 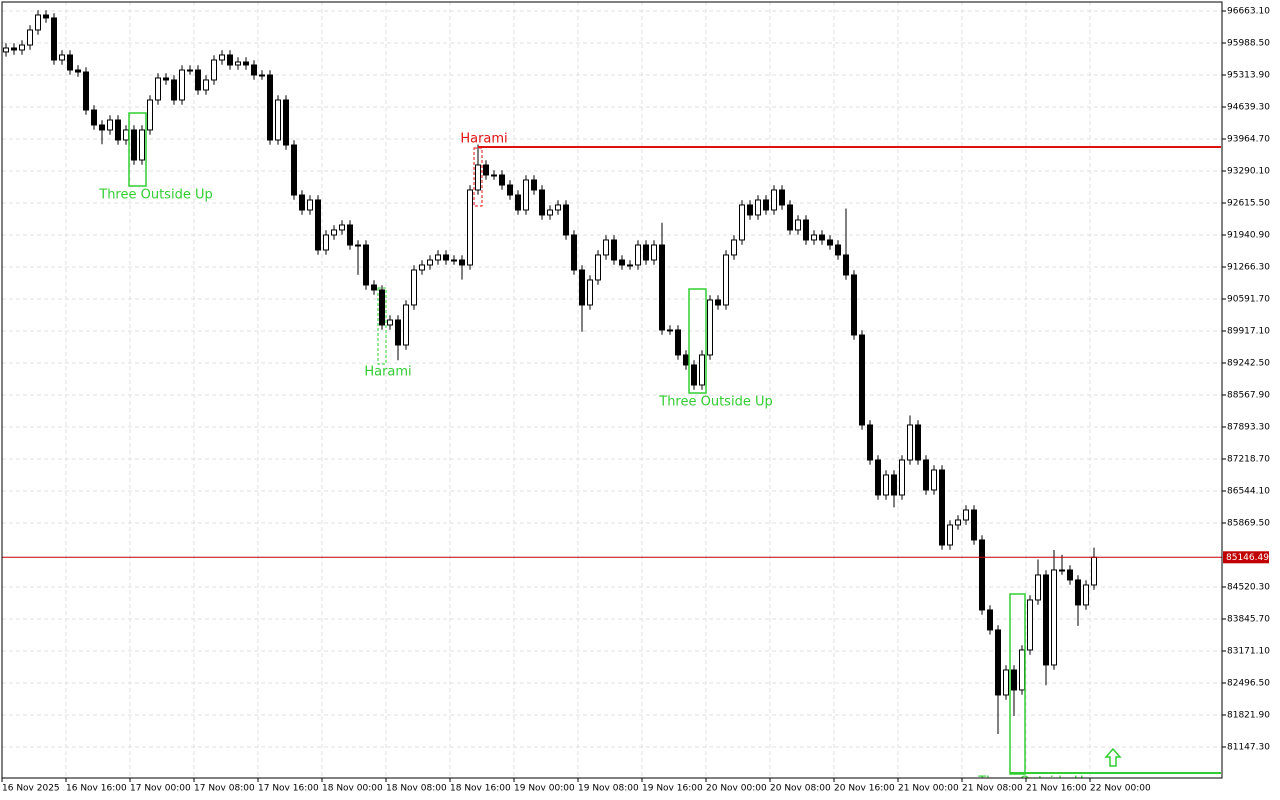 I want to click on y-tick-label: 95313.90, so click(x=1248, y=75).